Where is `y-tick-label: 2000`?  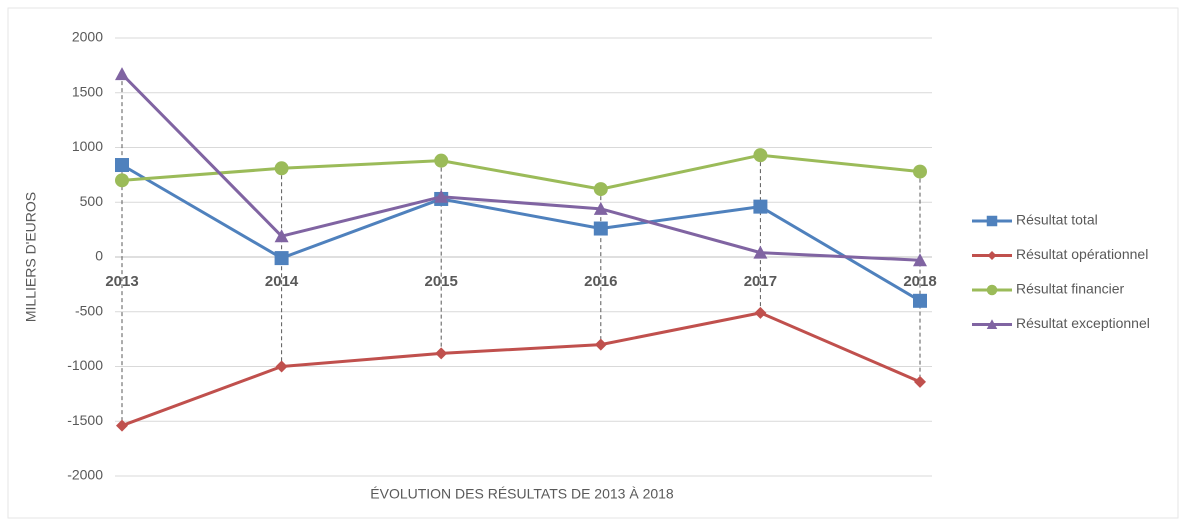
y-tick-label: 2000 is located at coordinates (87, 37).